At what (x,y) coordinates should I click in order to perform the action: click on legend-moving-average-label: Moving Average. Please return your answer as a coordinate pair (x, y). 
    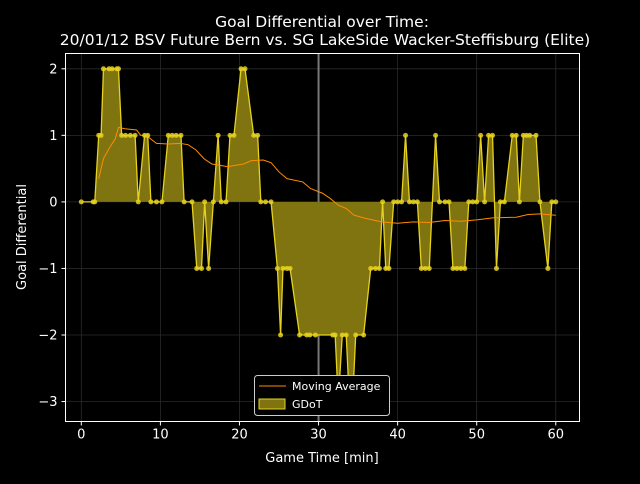
    Looking at the image, I should click on (336, 386).